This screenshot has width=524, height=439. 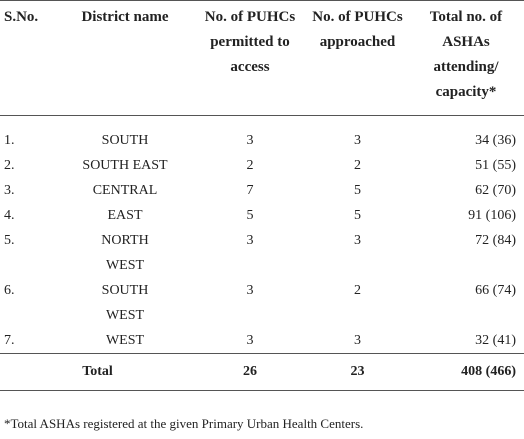 What do you see at coordinates (495, 240) in the screenshot?
I see `table-cell: 72 (84)` at bounding box center [495, 240].